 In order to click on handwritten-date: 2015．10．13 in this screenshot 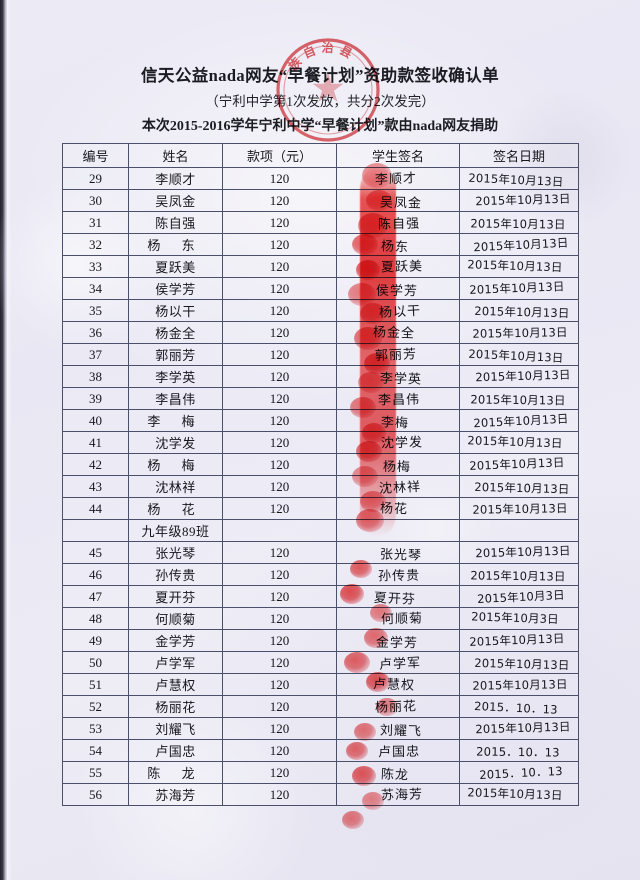, I will do `click(518, 751)`.